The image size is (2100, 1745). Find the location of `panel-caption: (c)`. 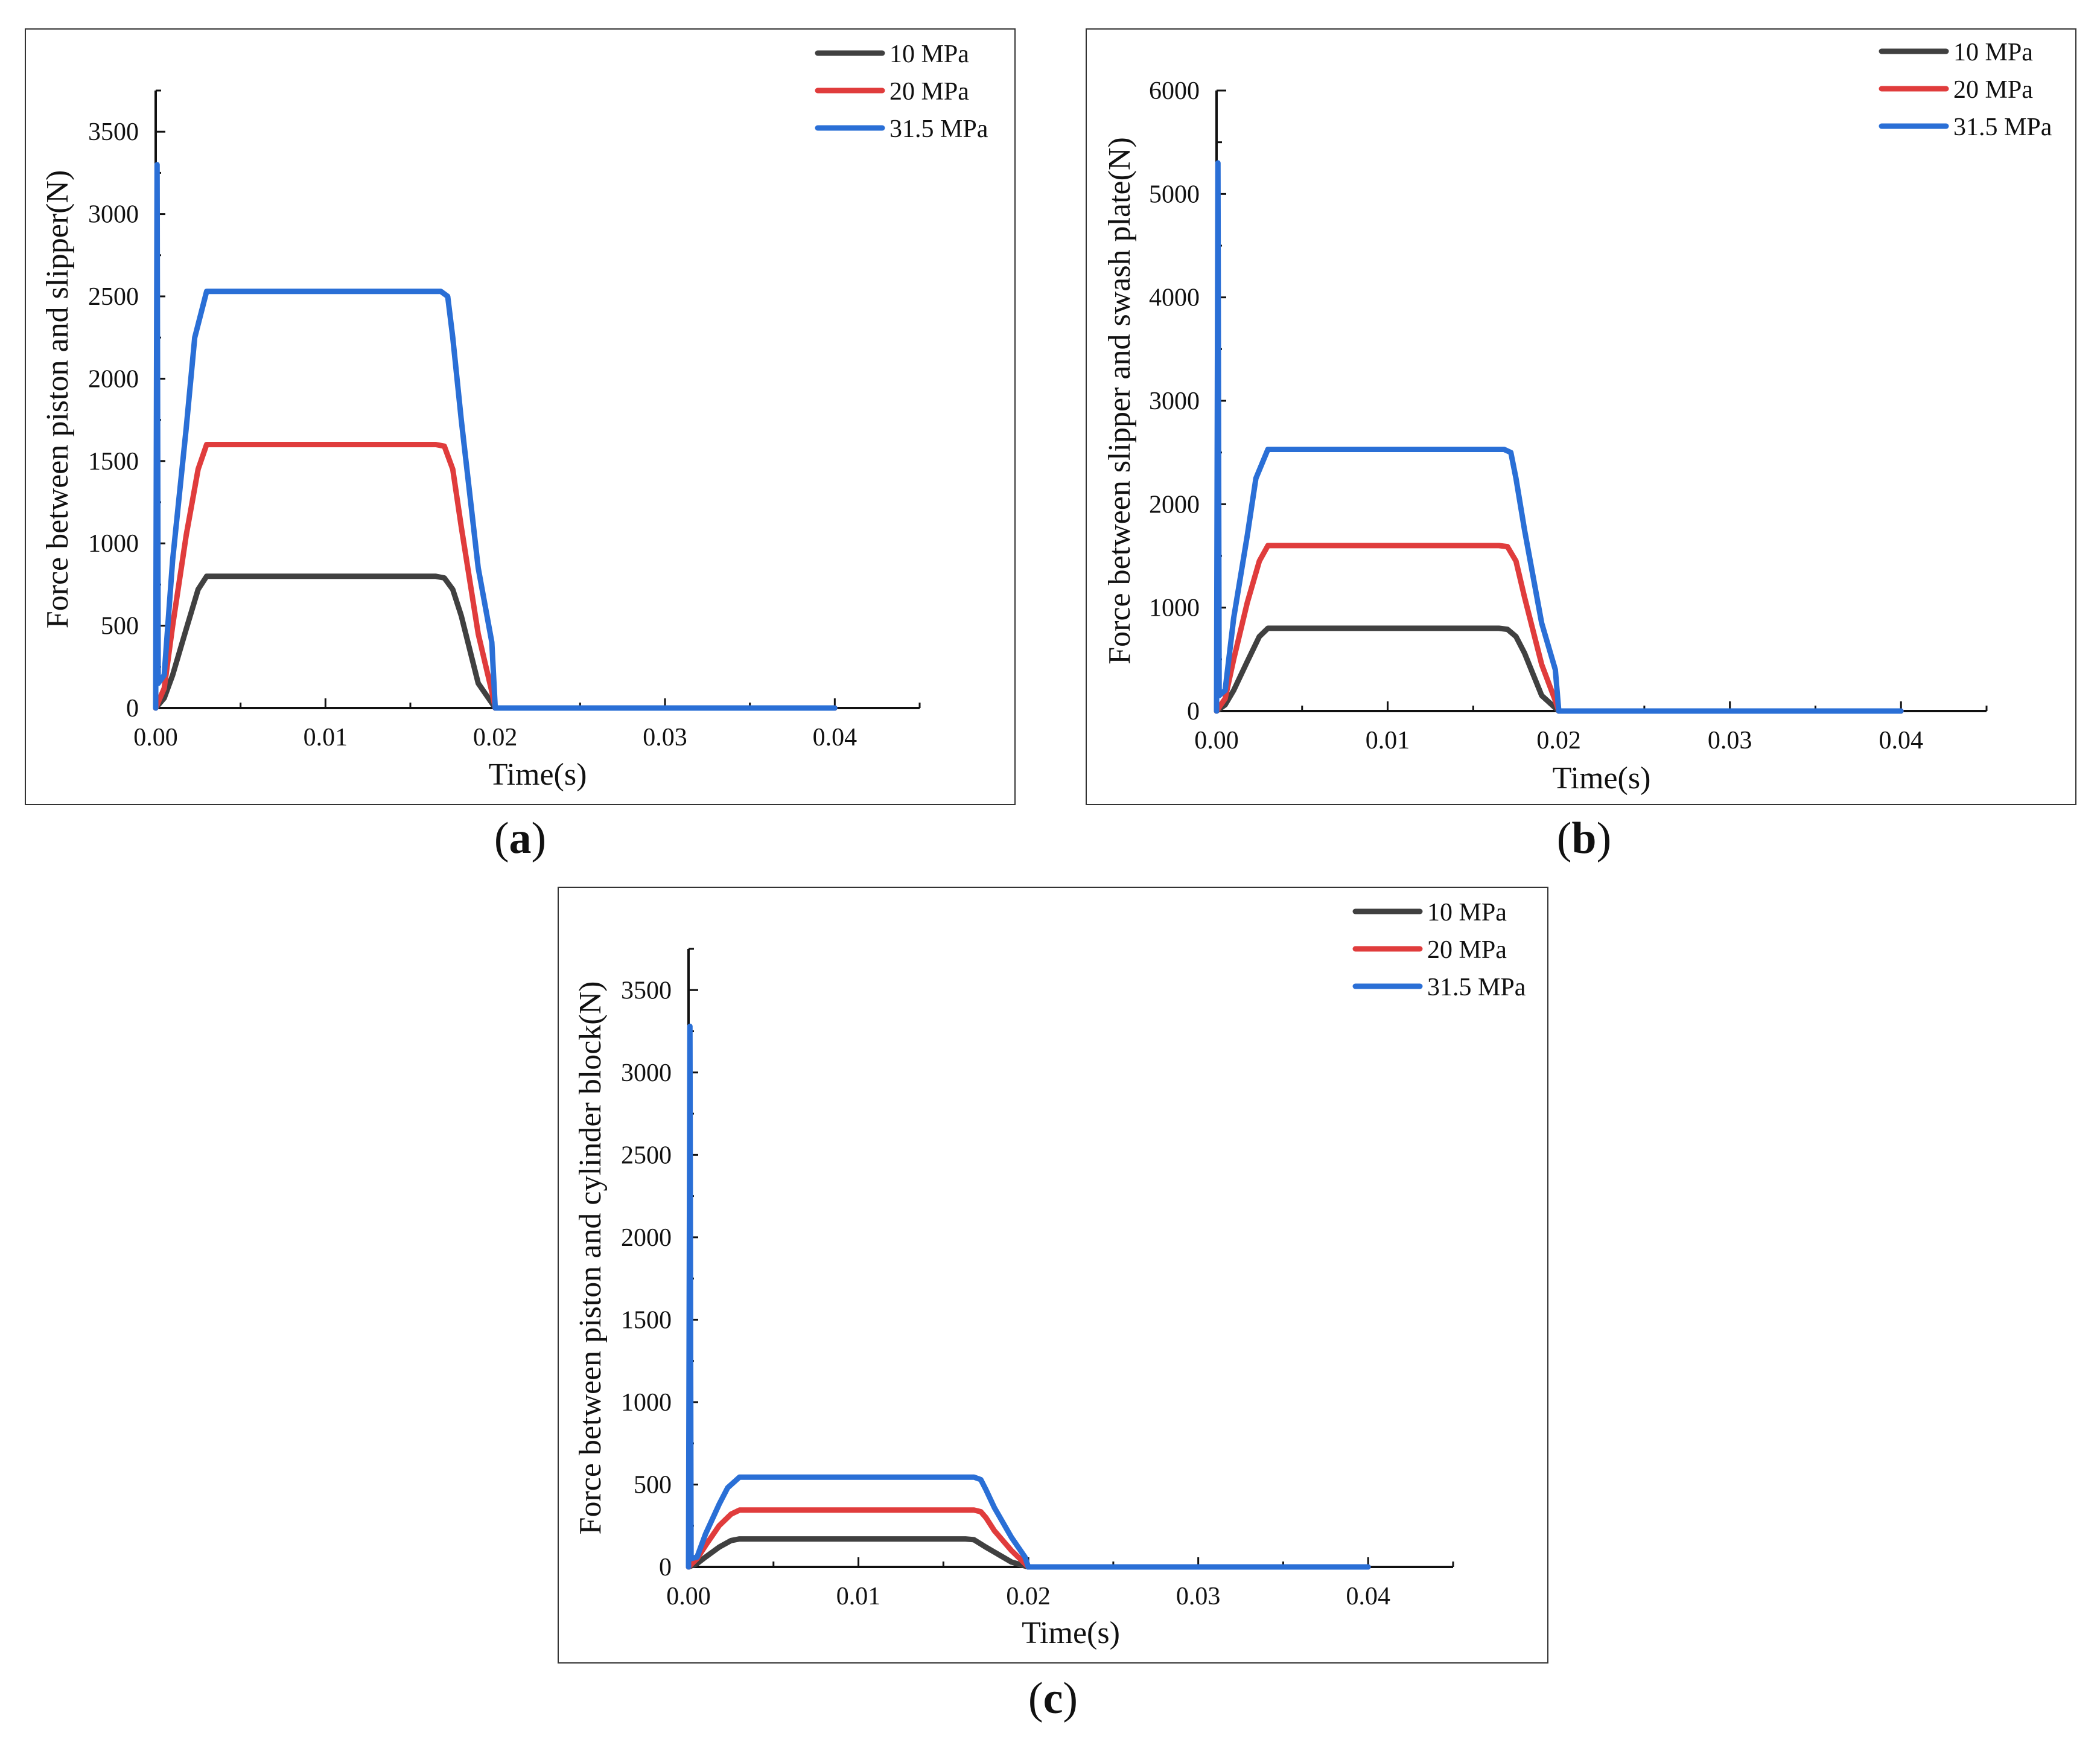

panel-caption: (c) is located at coordinates (1053, 1698).